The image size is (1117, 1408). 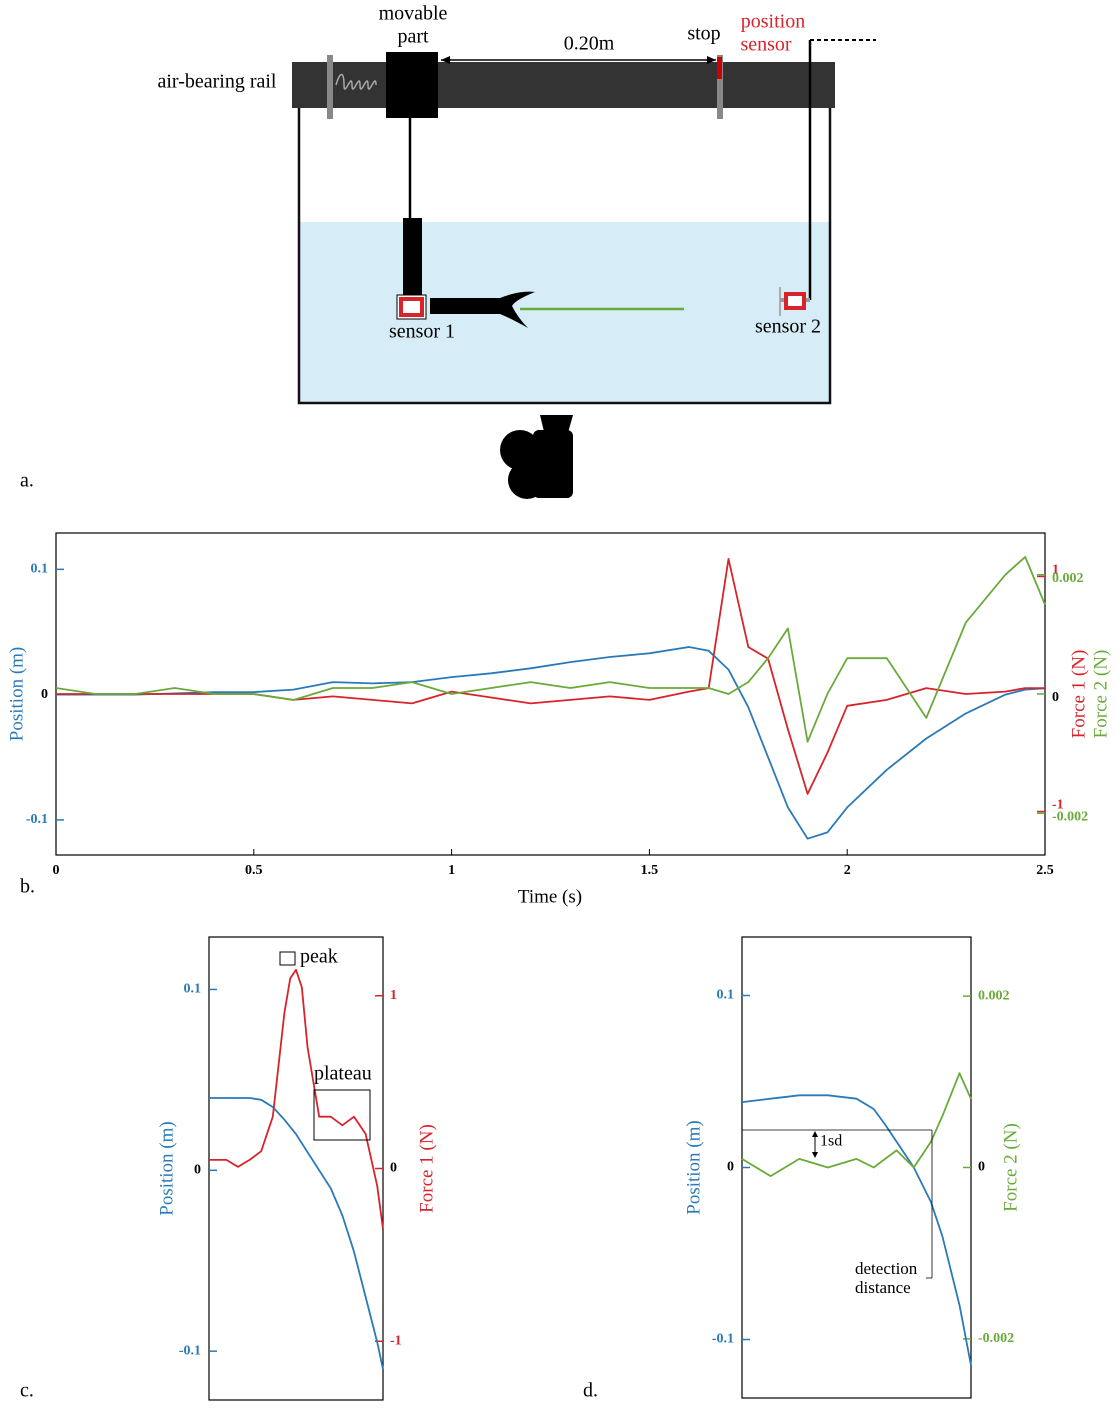 I want to click on label: sensor, so click(x=765, y=45).